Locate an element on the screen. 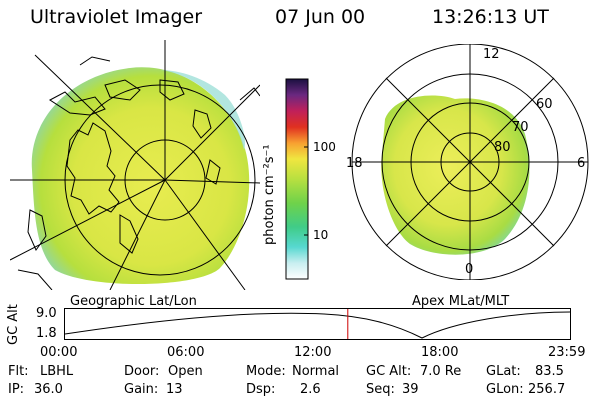 The image size is (600, 400). gcalt-value: 7.0 Re is located at coordinates (441, 371).